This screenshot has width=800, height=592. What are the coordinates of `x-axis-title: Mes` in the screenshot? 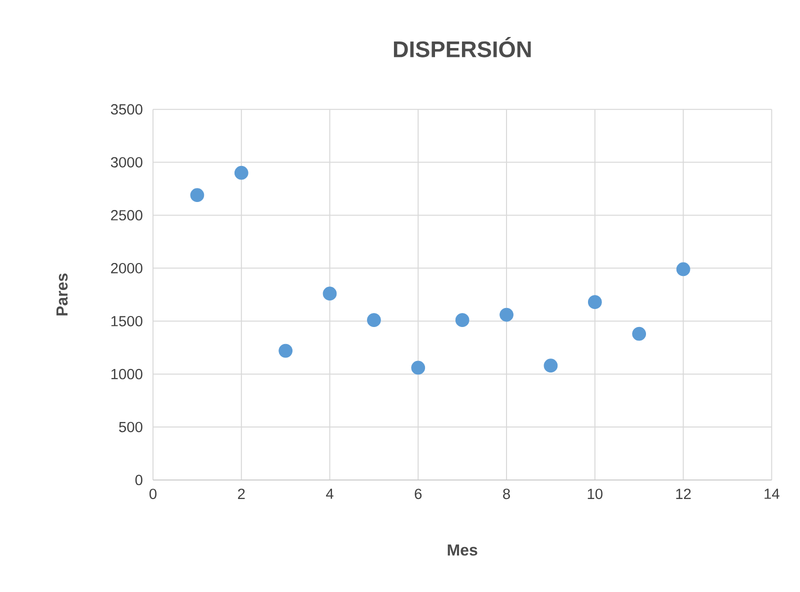 It's located at (463, 550).